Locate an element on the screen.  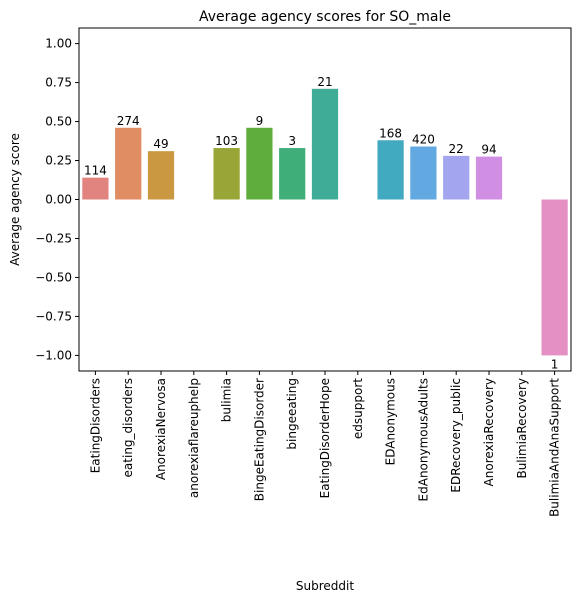
count-label-bulimia: 103 is located at coordinates (226, 141).